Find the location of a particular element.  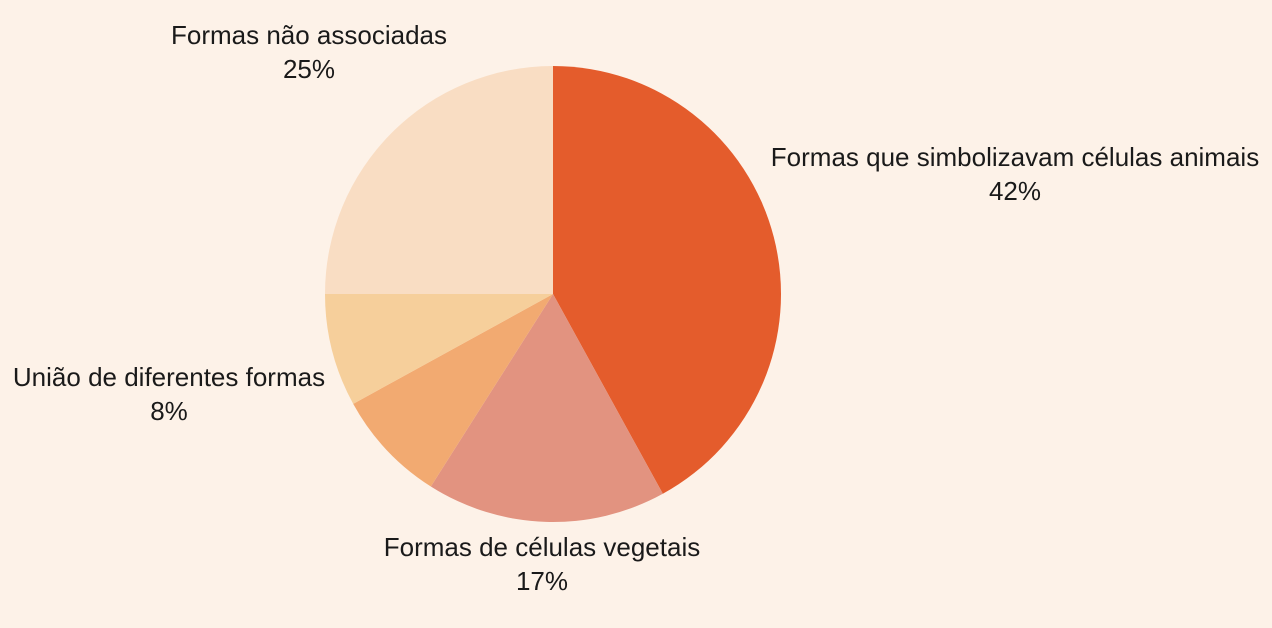

slice-label-celulas-vegetais: Formas de células vegetais 17% is located at coordinates (542, 564).